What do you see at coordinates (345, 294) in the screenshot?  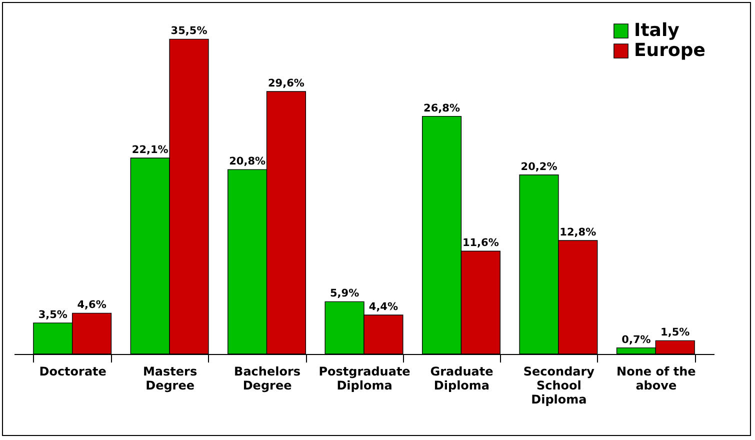 I see `data-label: 5,9%` at bounding box center [345, 294].